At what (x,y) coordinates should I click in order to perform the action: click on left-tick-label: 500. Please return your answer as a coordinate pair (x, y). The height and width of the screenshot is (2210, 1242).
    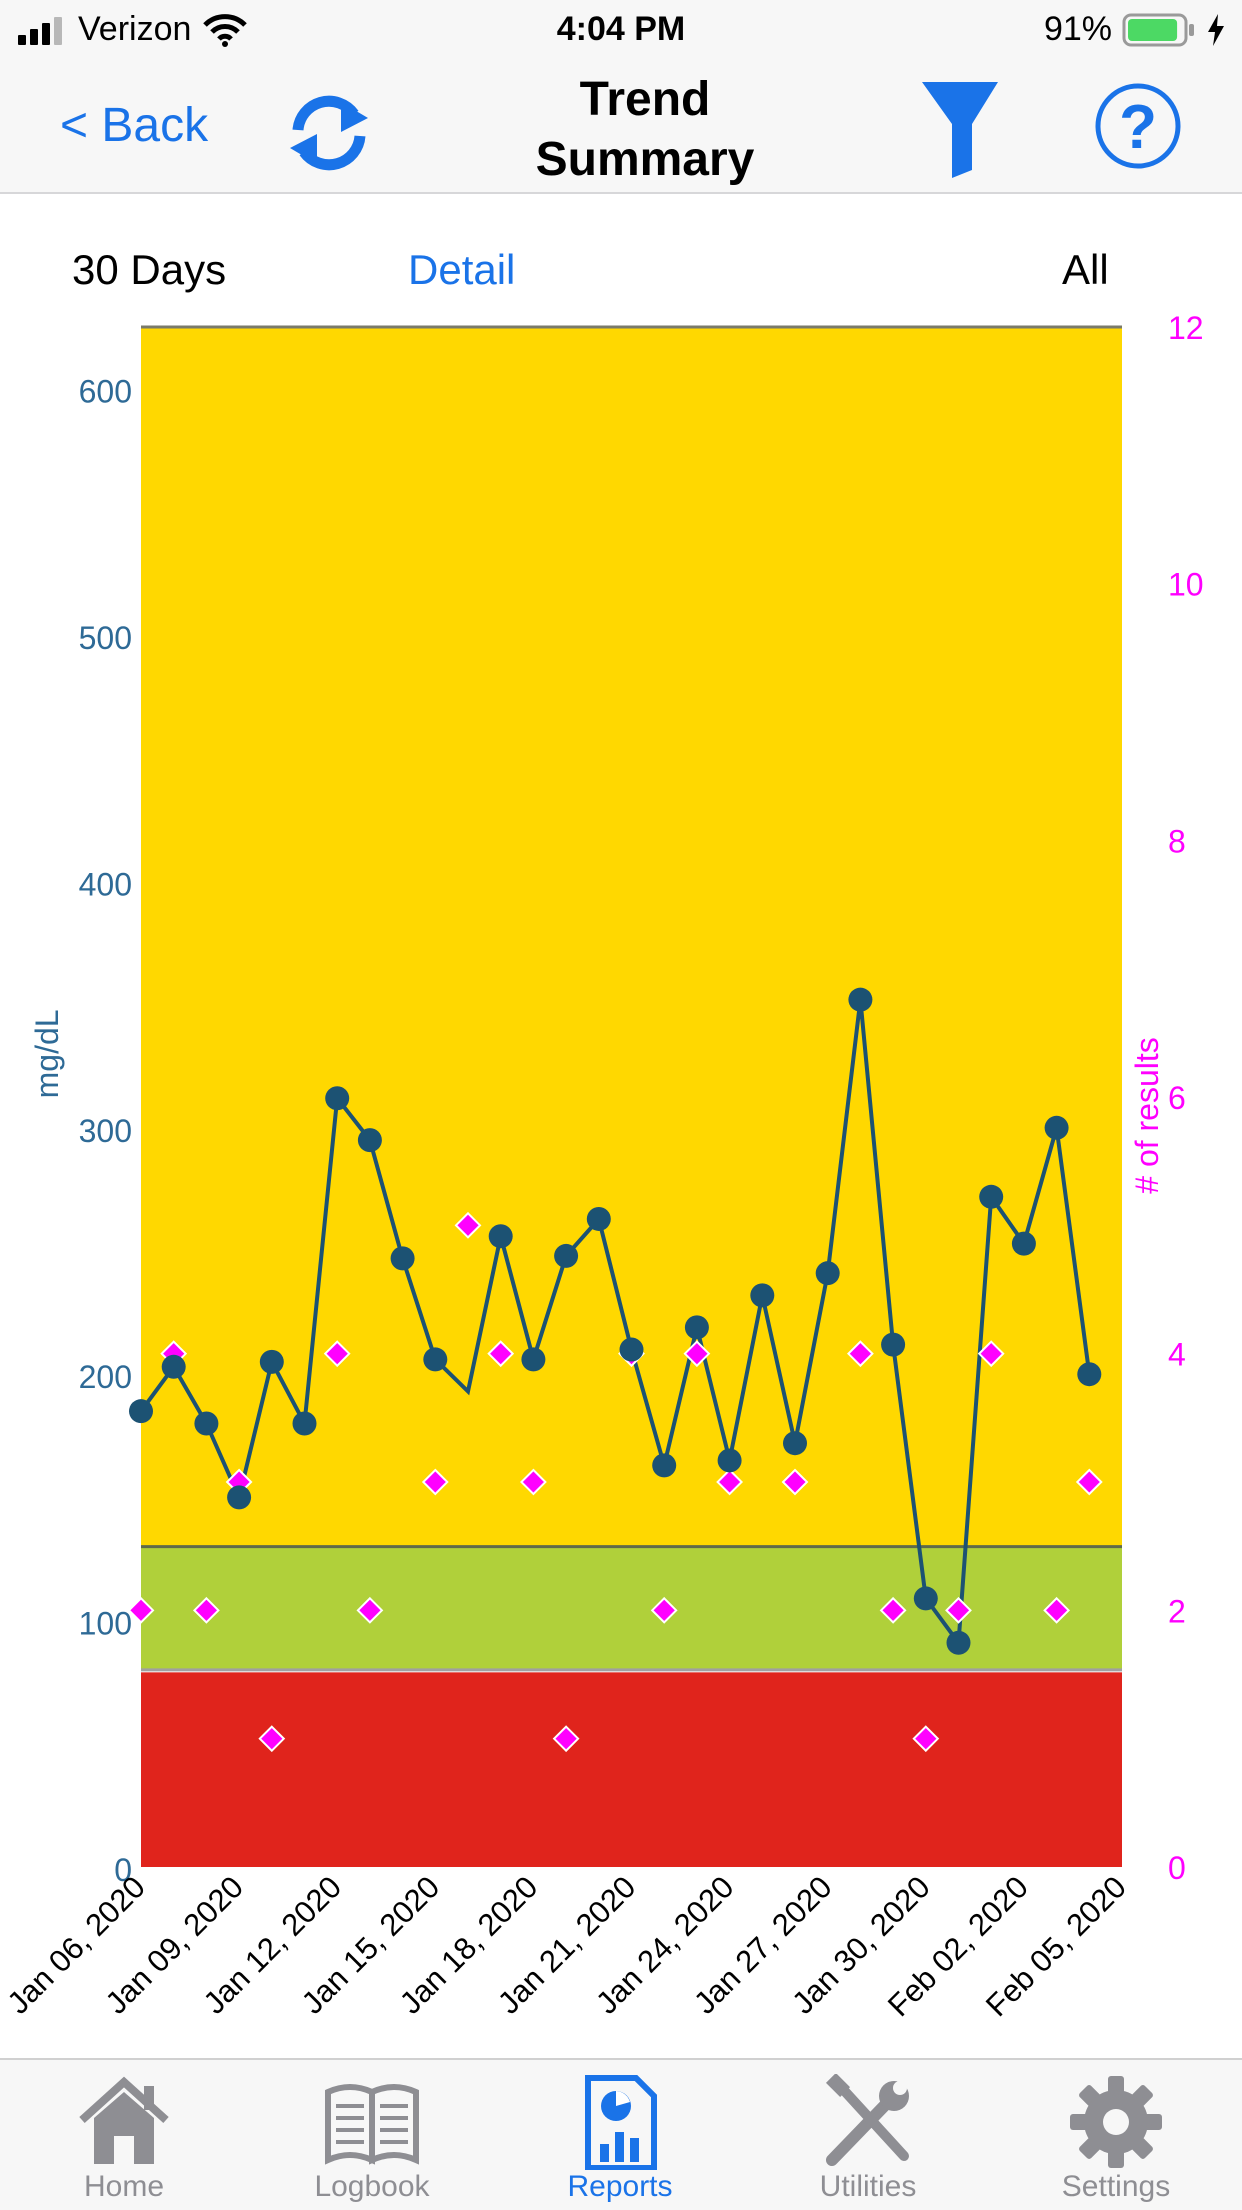
    Looking at the image, I should click on (105, 638).